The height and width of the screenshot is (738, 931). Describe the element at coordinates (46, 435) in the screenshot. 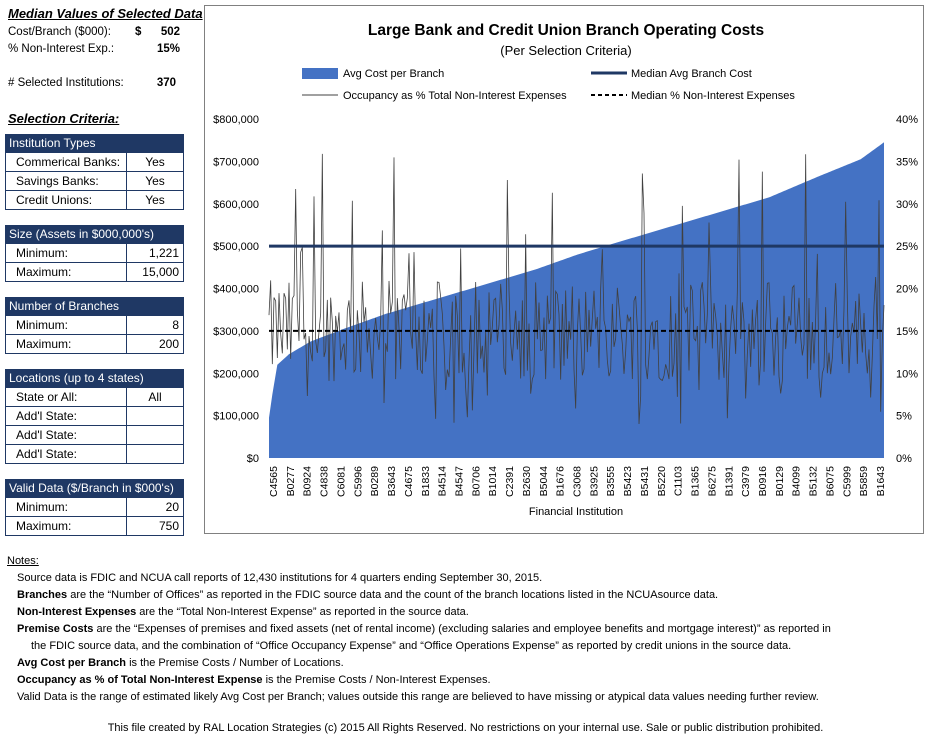

I see `criteria-label: Add'l State:` at that location.